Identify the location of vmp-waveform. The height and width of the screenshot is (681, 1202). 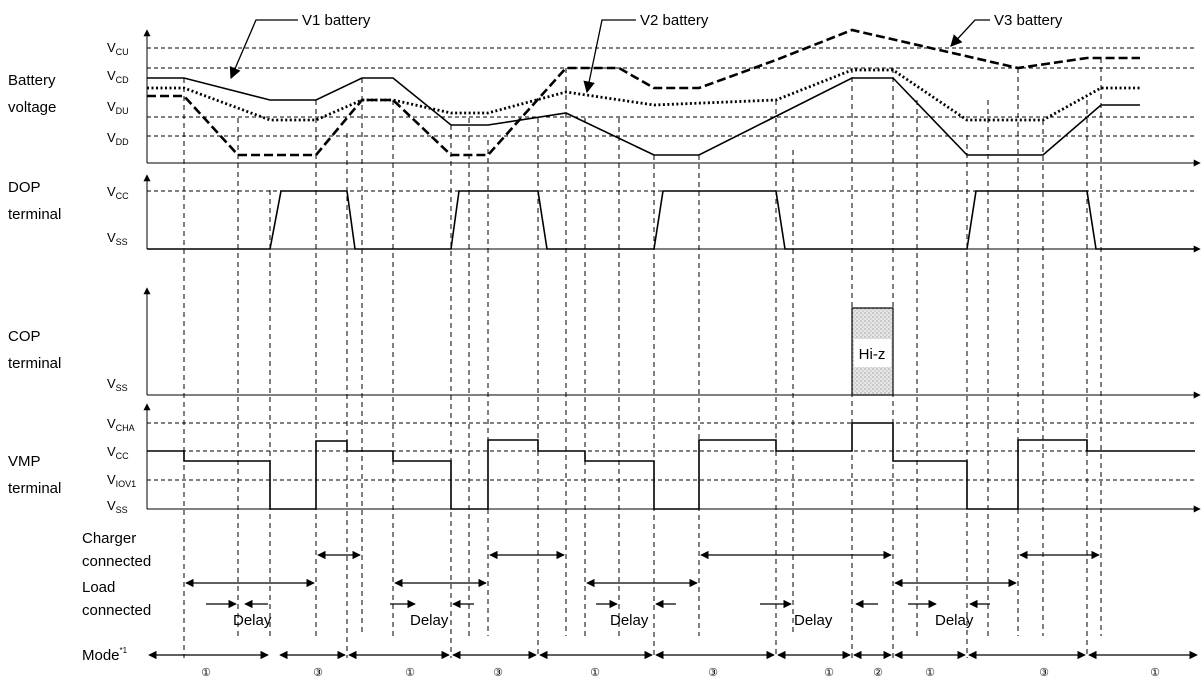
(671, 466).